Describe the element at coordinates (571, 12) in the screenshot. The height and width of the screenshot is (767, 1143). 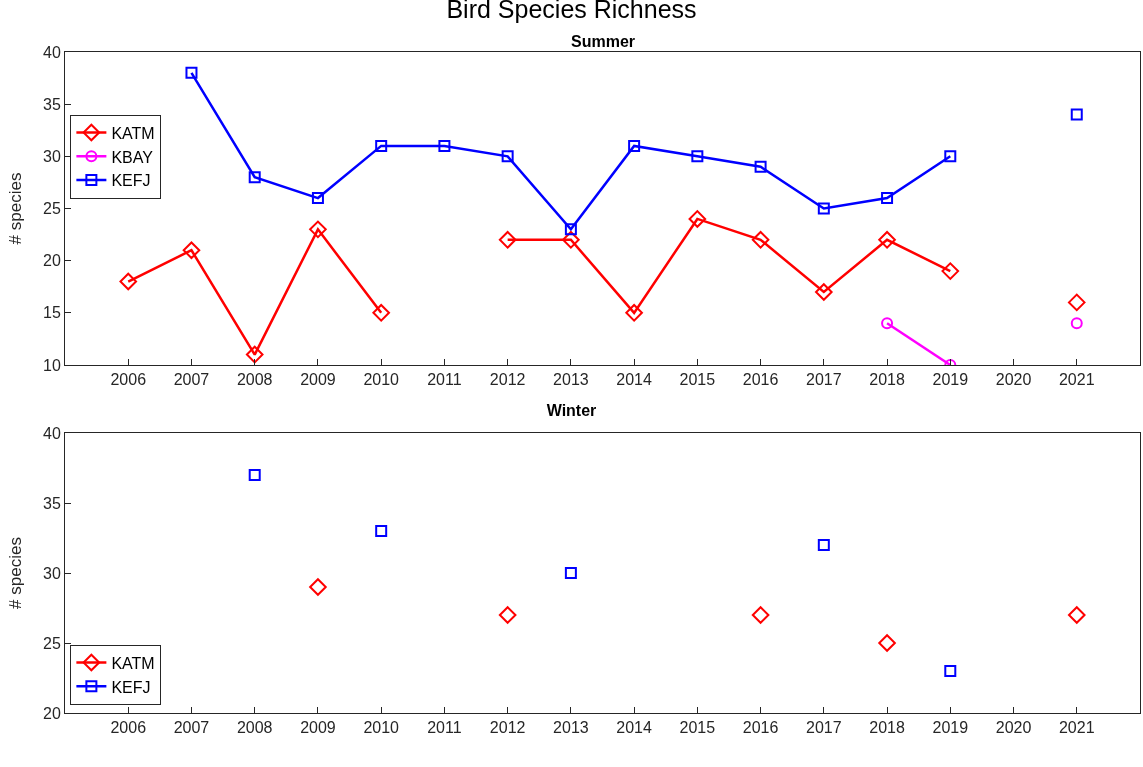
I see `chart-title: Bird Species Richness` at that location.